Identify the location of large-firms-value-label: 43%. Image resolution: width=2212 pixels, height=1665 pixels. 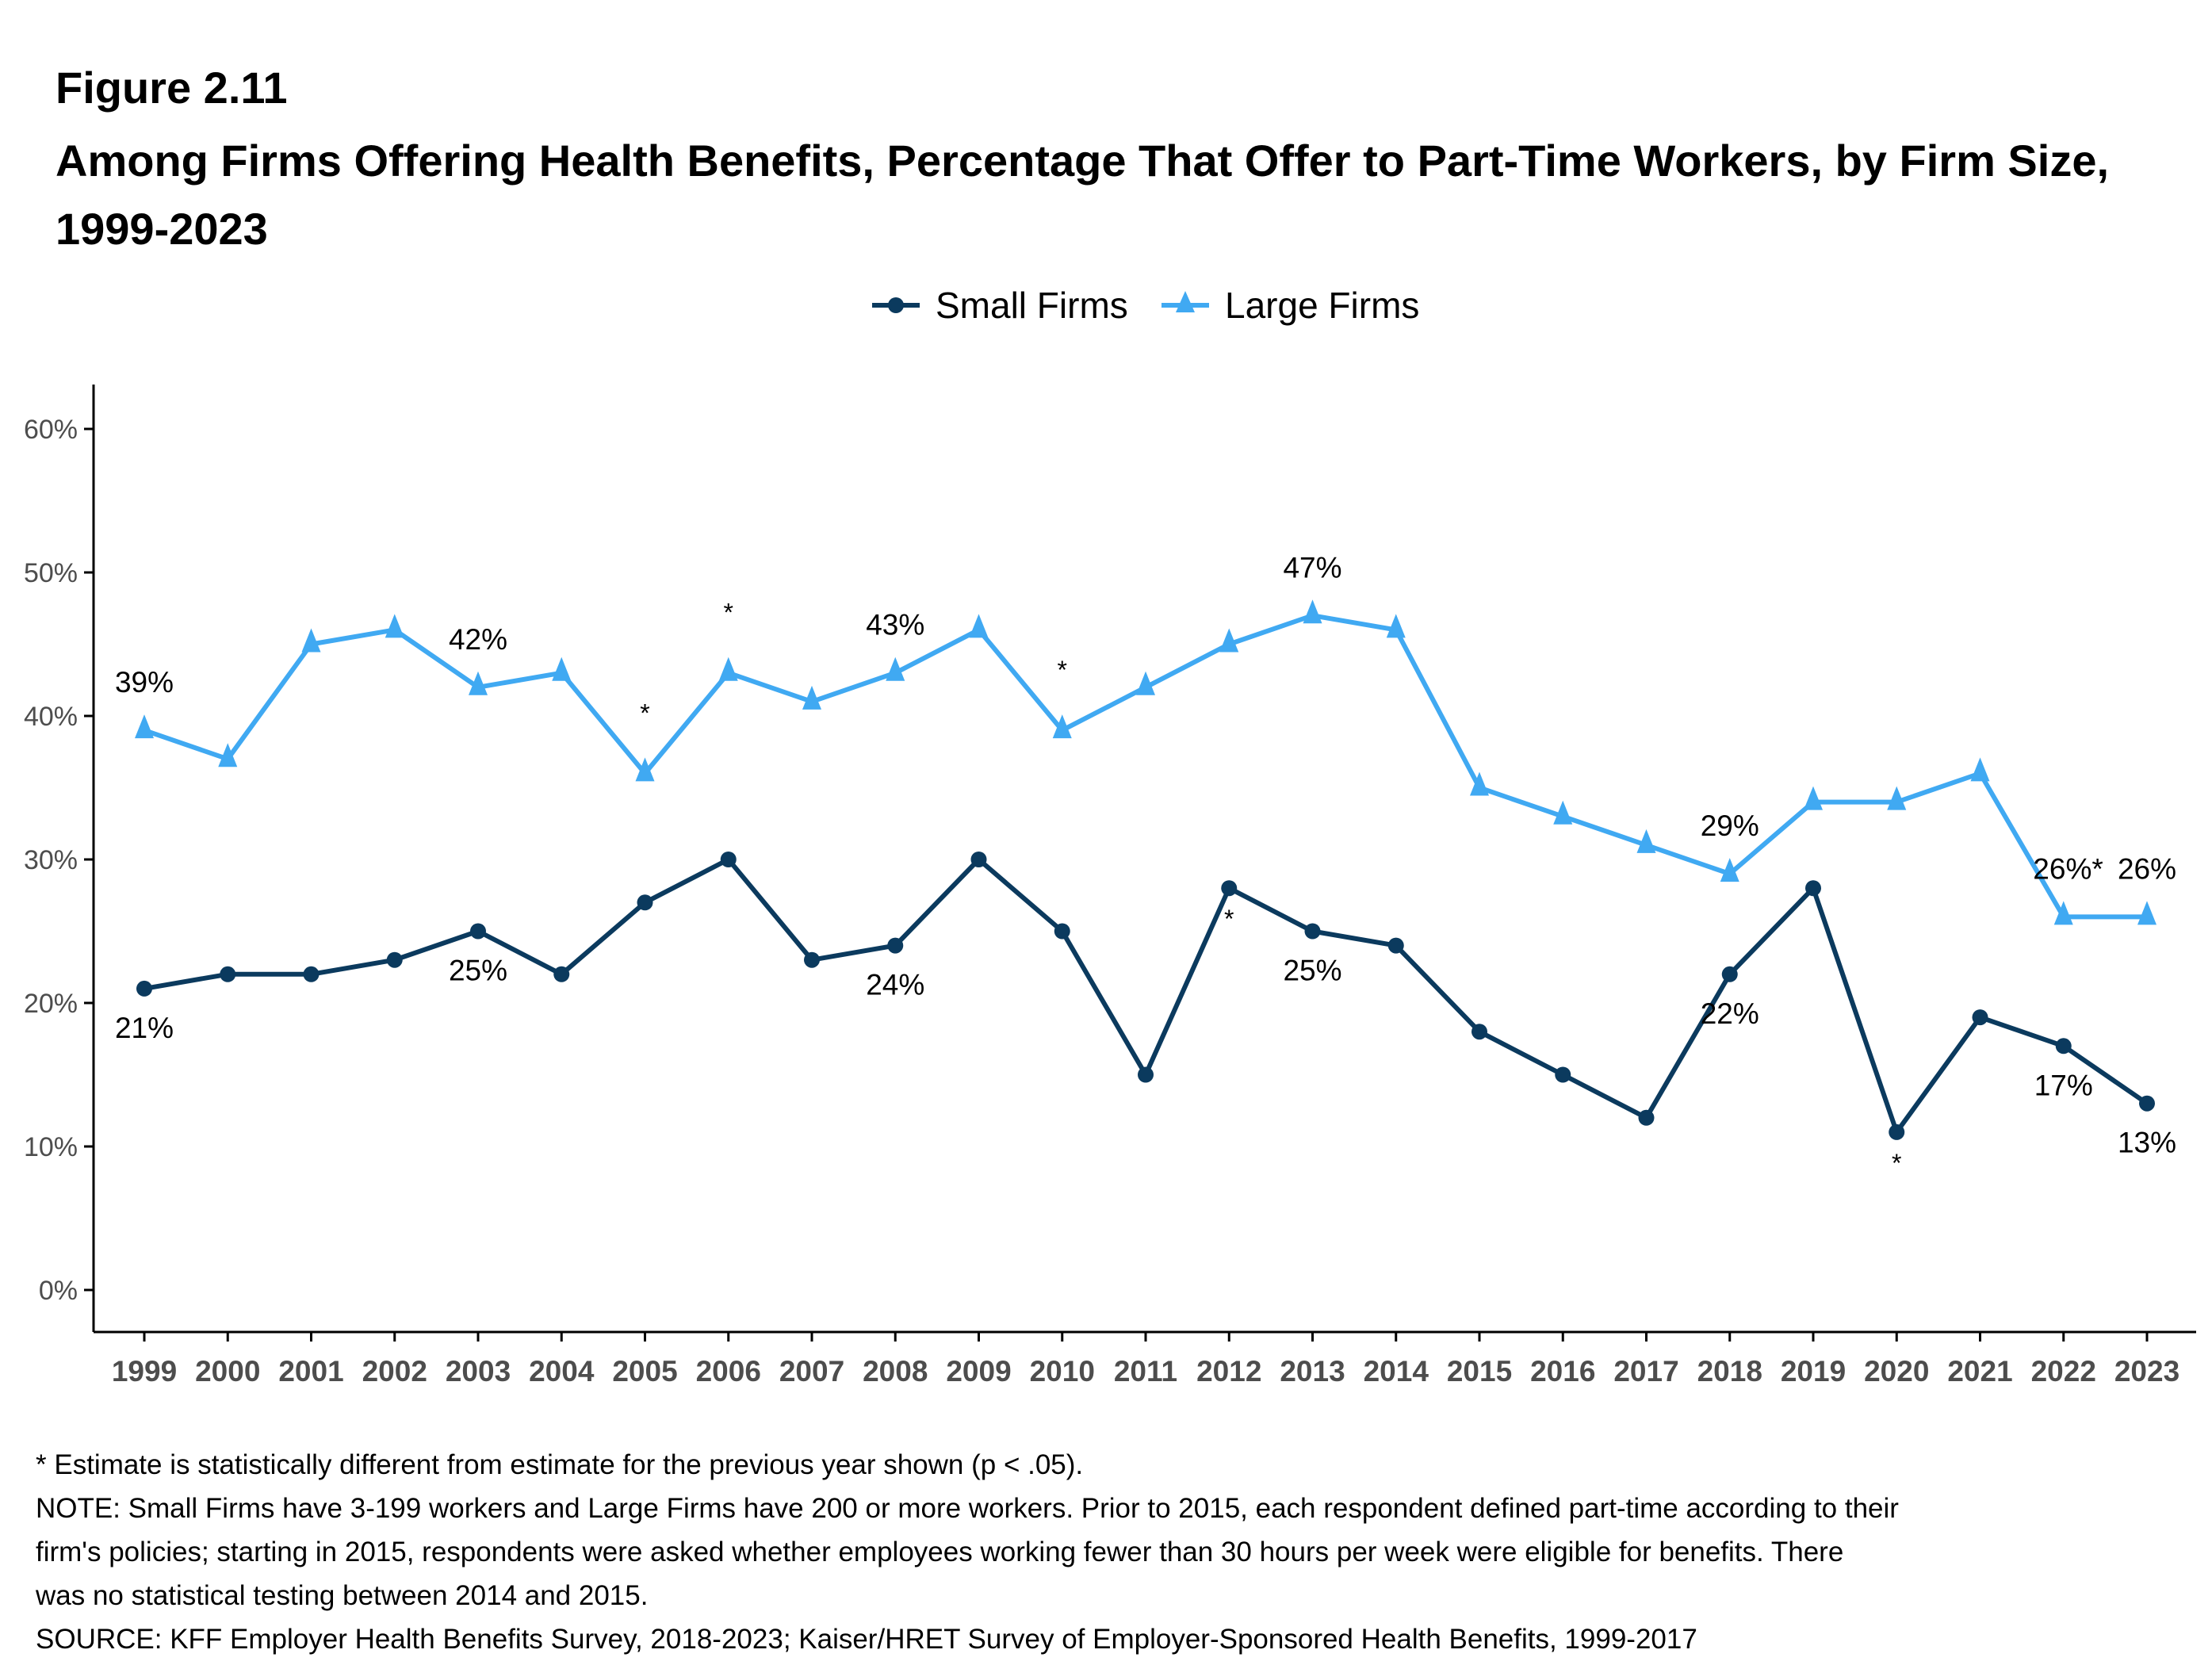
(895, 625).